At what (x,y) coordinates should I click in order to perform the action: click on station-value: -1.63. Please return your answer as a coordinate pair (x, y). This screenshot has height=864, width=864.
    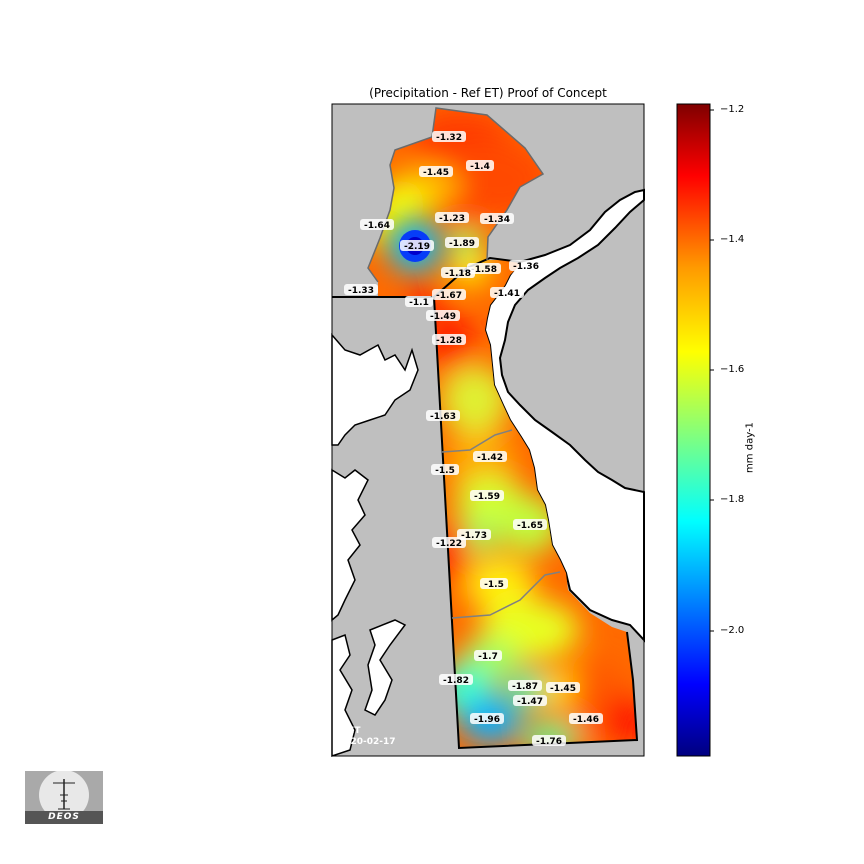
    Looking at the image, I should click on (443, 417).